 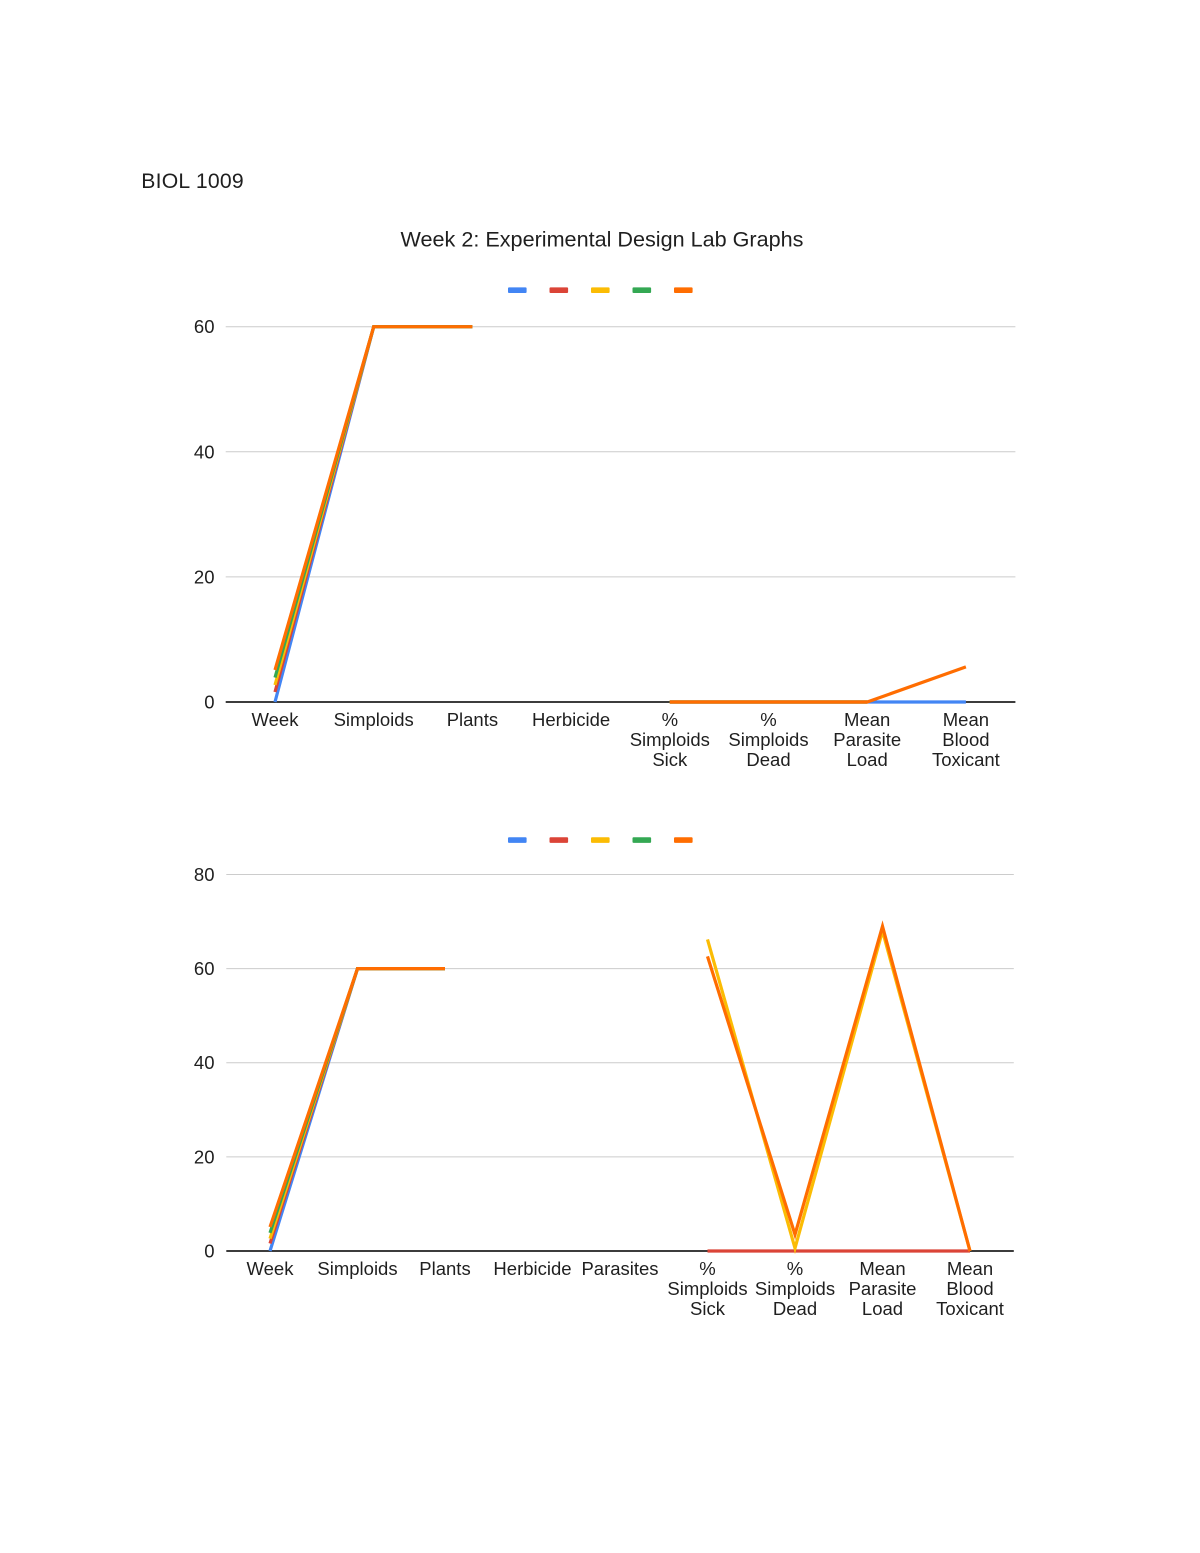 I want to click on svg-text: BIOL 1009, so click(x=192, y=181).